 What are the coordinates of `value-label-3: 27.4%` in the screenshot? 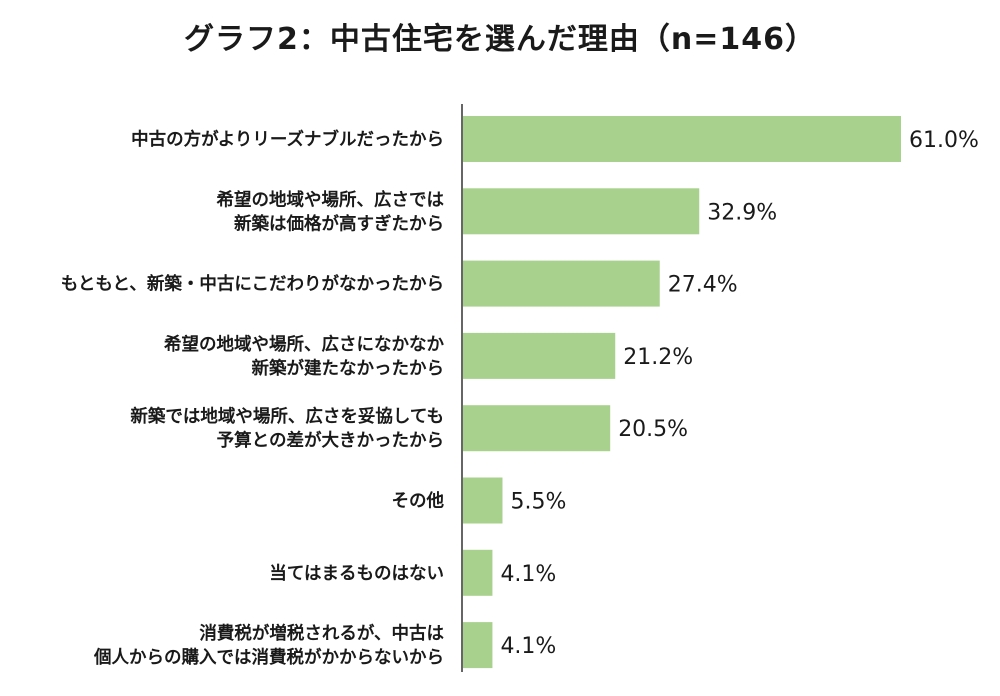 It's located at (703, 285).